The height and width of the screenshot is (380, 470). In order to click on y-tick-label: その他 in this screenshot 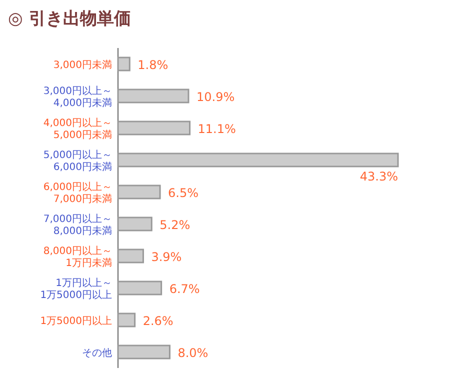, I will do `click(97, 353)`.